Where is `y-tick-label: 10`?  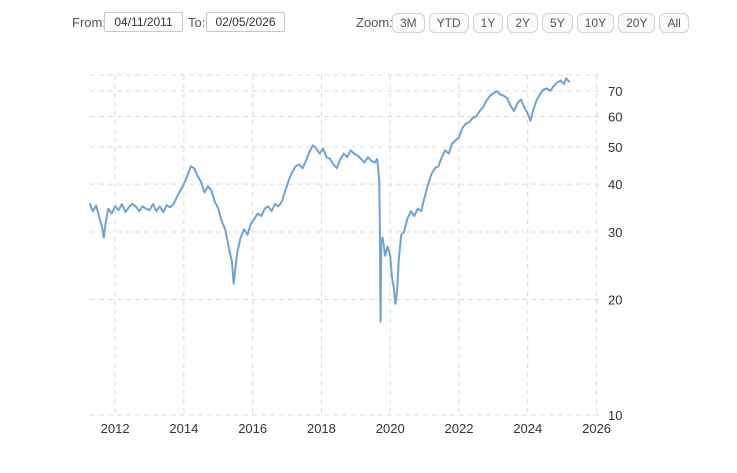 y-tick-label: 10 is located at coordinates (615, 415).